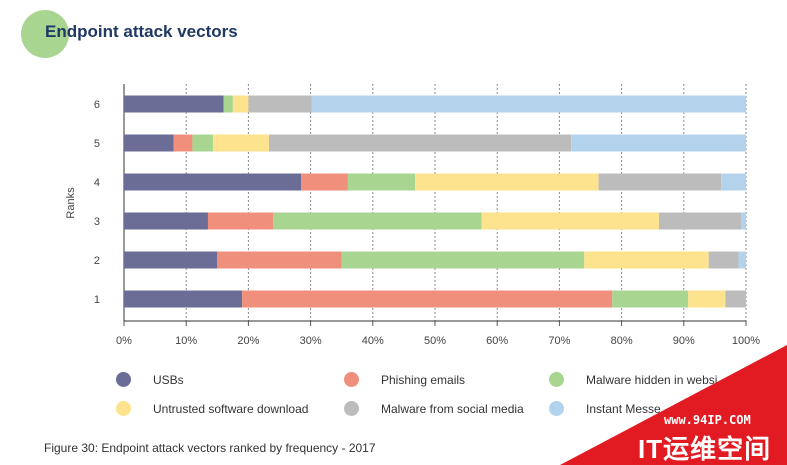 This screenshot has height=465, width=787. What do you see at coordinates (97, 144) in the screenshot?
I see `y-tick-label-rank-5: 5` at bounding box center [97, 144].